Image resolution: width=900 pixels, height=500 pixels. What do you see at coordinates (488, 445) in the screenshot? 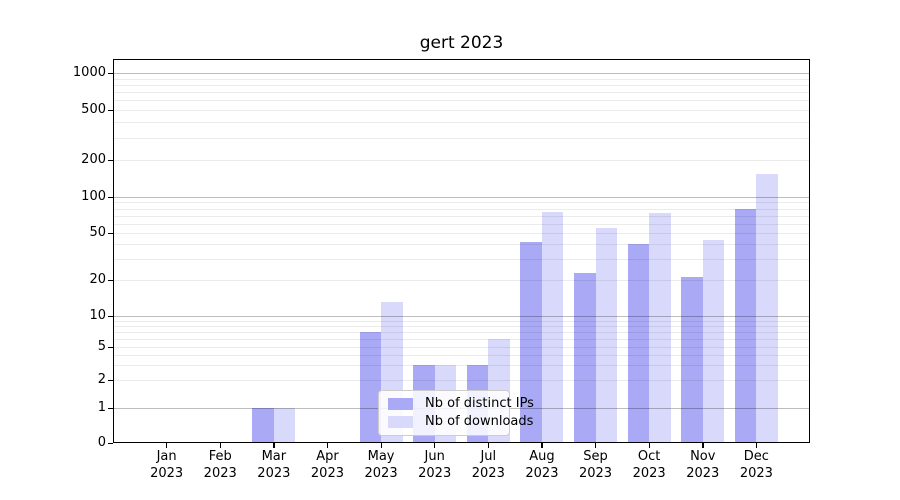
I see `x-tick-mark-jul` at bounding box center [488, 445].